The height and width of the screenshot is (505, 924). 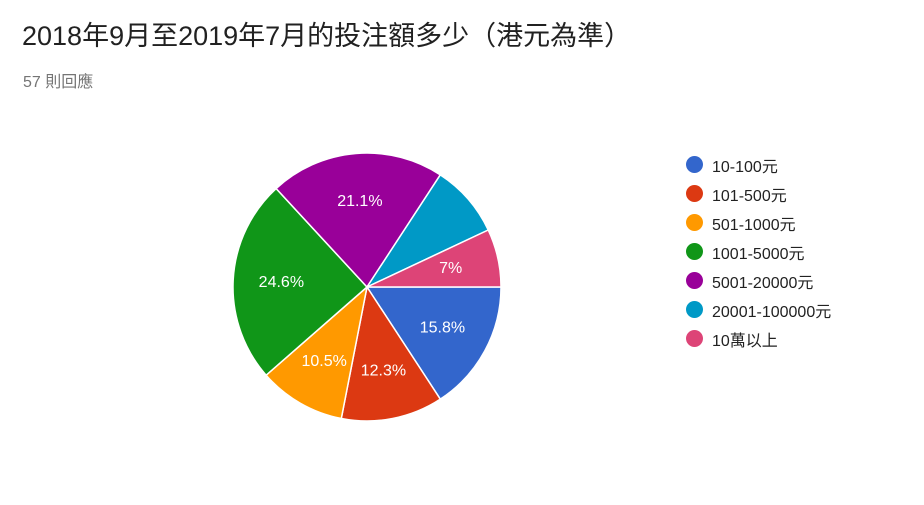 I want to click on legend-label: 101-500元, so click(x=749, y=196).